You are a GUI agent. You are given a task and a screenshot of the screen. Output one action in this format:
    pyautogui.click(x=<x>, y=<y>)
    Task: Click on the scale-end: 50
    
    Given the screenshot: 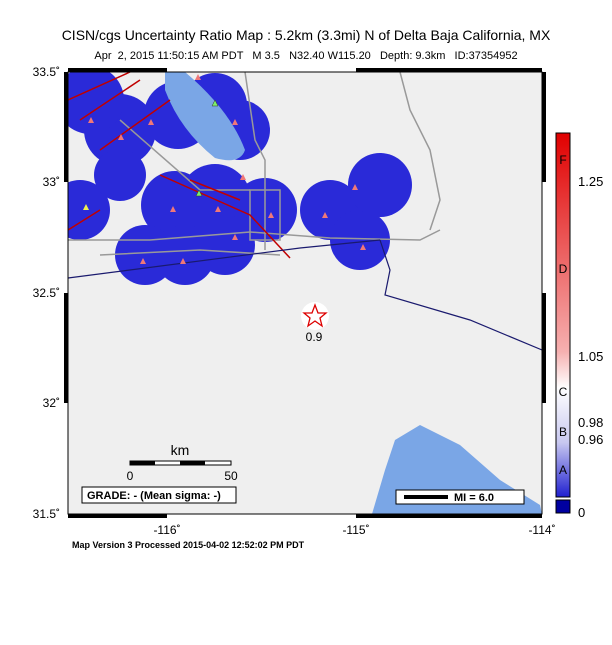 What is the action you would take?
    pyautogui.click(x=231, y=476)
    